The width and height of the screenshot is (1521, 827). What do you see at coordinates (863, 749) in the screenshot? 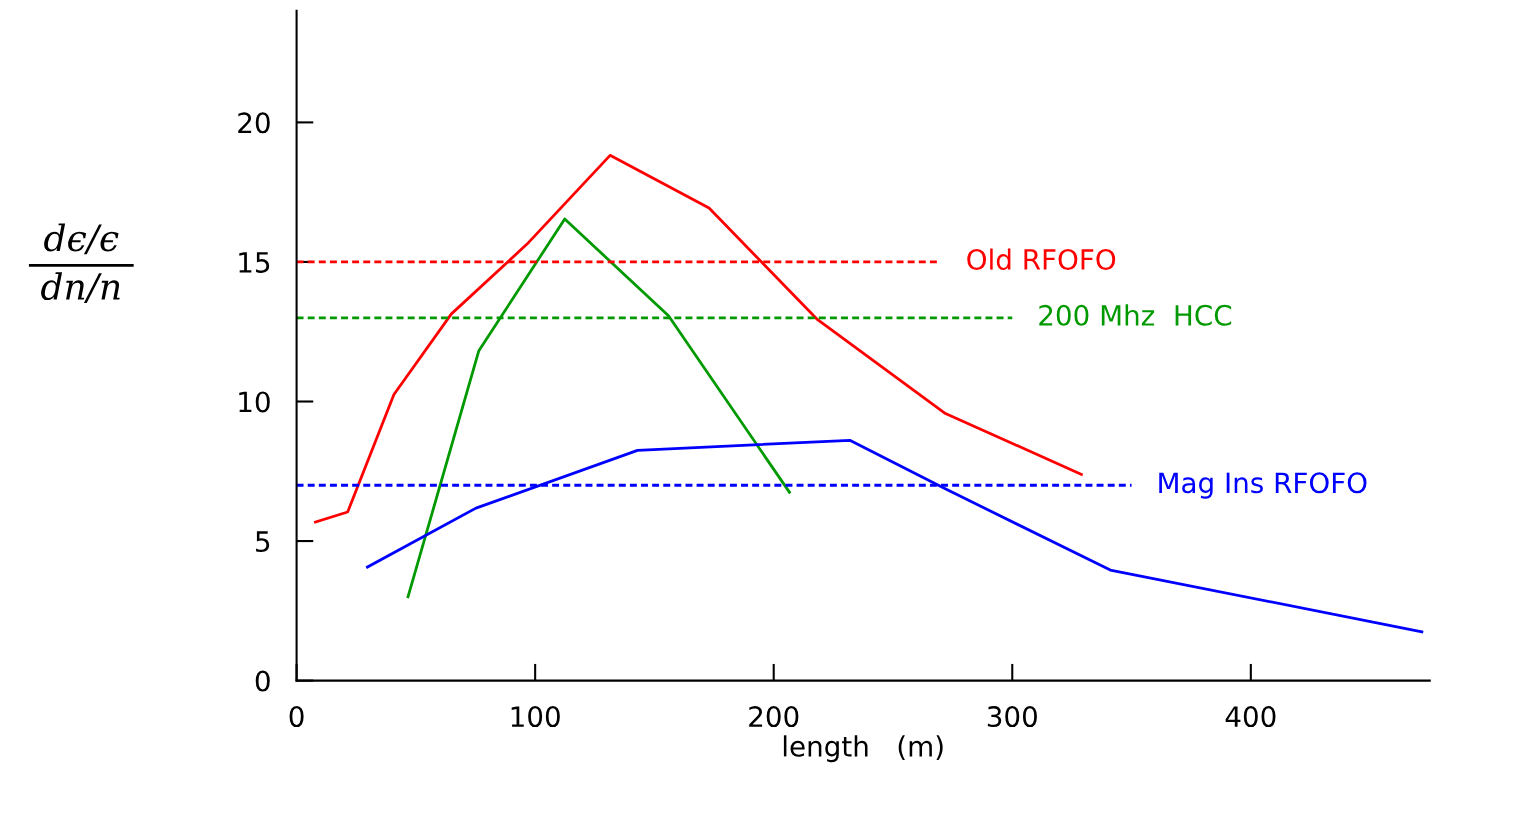
I see `x-axis-title: length (m)` at bounding box center [863, 749].